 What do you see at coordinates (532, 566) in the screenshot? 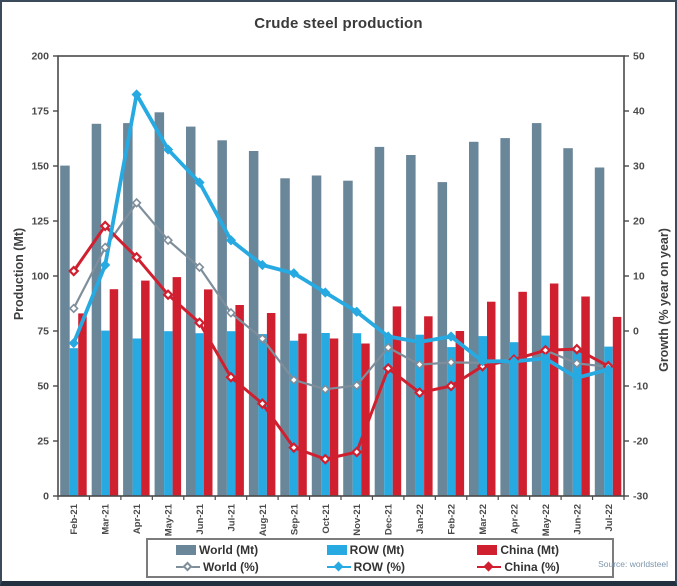
I see `legend-label: China (%)` at bounding box center [532, 566].